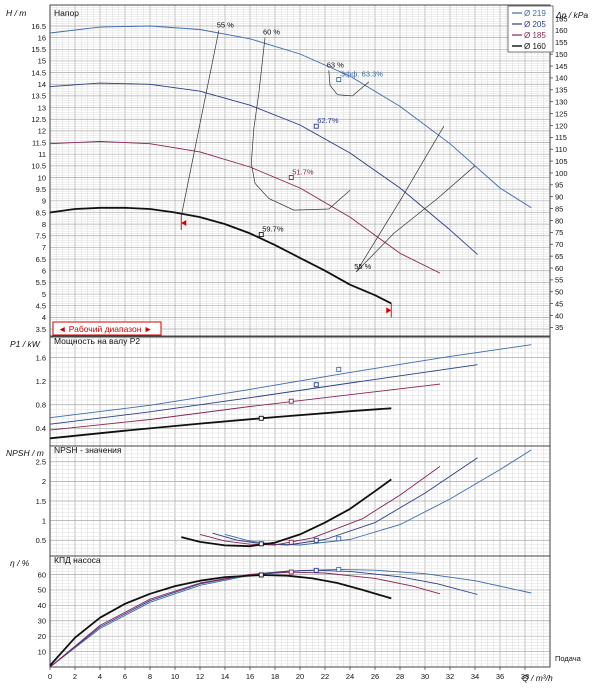 The height and width of the screenshot is (689, 595). I want to click on eff-ytick: 50, so click(42, 590).